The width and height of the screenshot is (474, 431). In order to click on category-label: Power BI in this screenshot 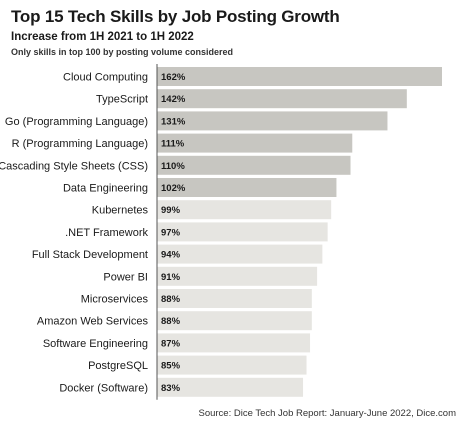, I will do `click(125, 277)`.